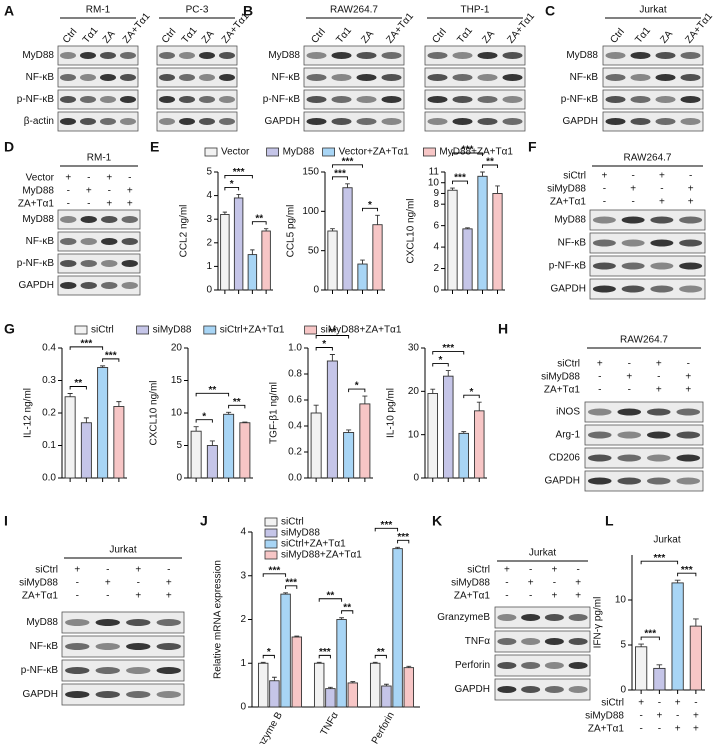 Image resolution: width=715 pixels, height=744 pixels. What do you see at coordinates (274, 413) in the screenshot?
I see `y-axis-label: TGF-β1 ng/ml` at bounding box center [274, 413].